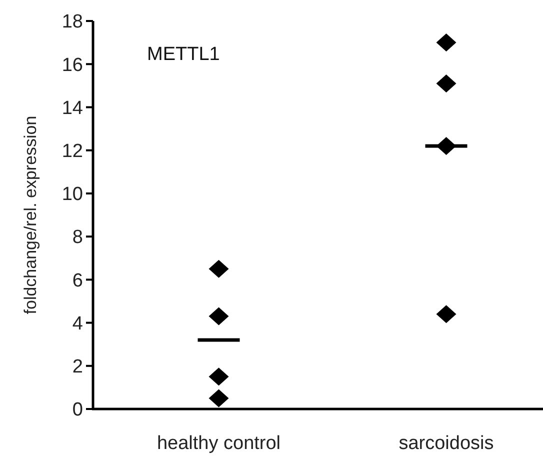 The width and height of the screenshot is (543, 459). I want to click on y-tick-label: 0, so click(77, 410).